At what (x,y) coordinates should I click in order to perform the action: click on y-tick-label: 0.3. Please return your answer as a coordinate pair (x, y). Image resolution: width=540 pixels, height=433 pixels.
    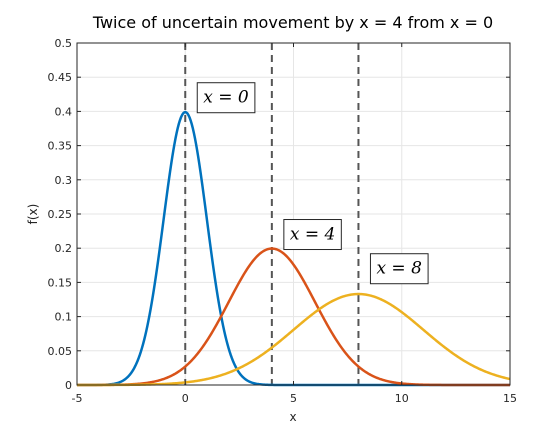
    Looking at the image, I should click on (64, 180).